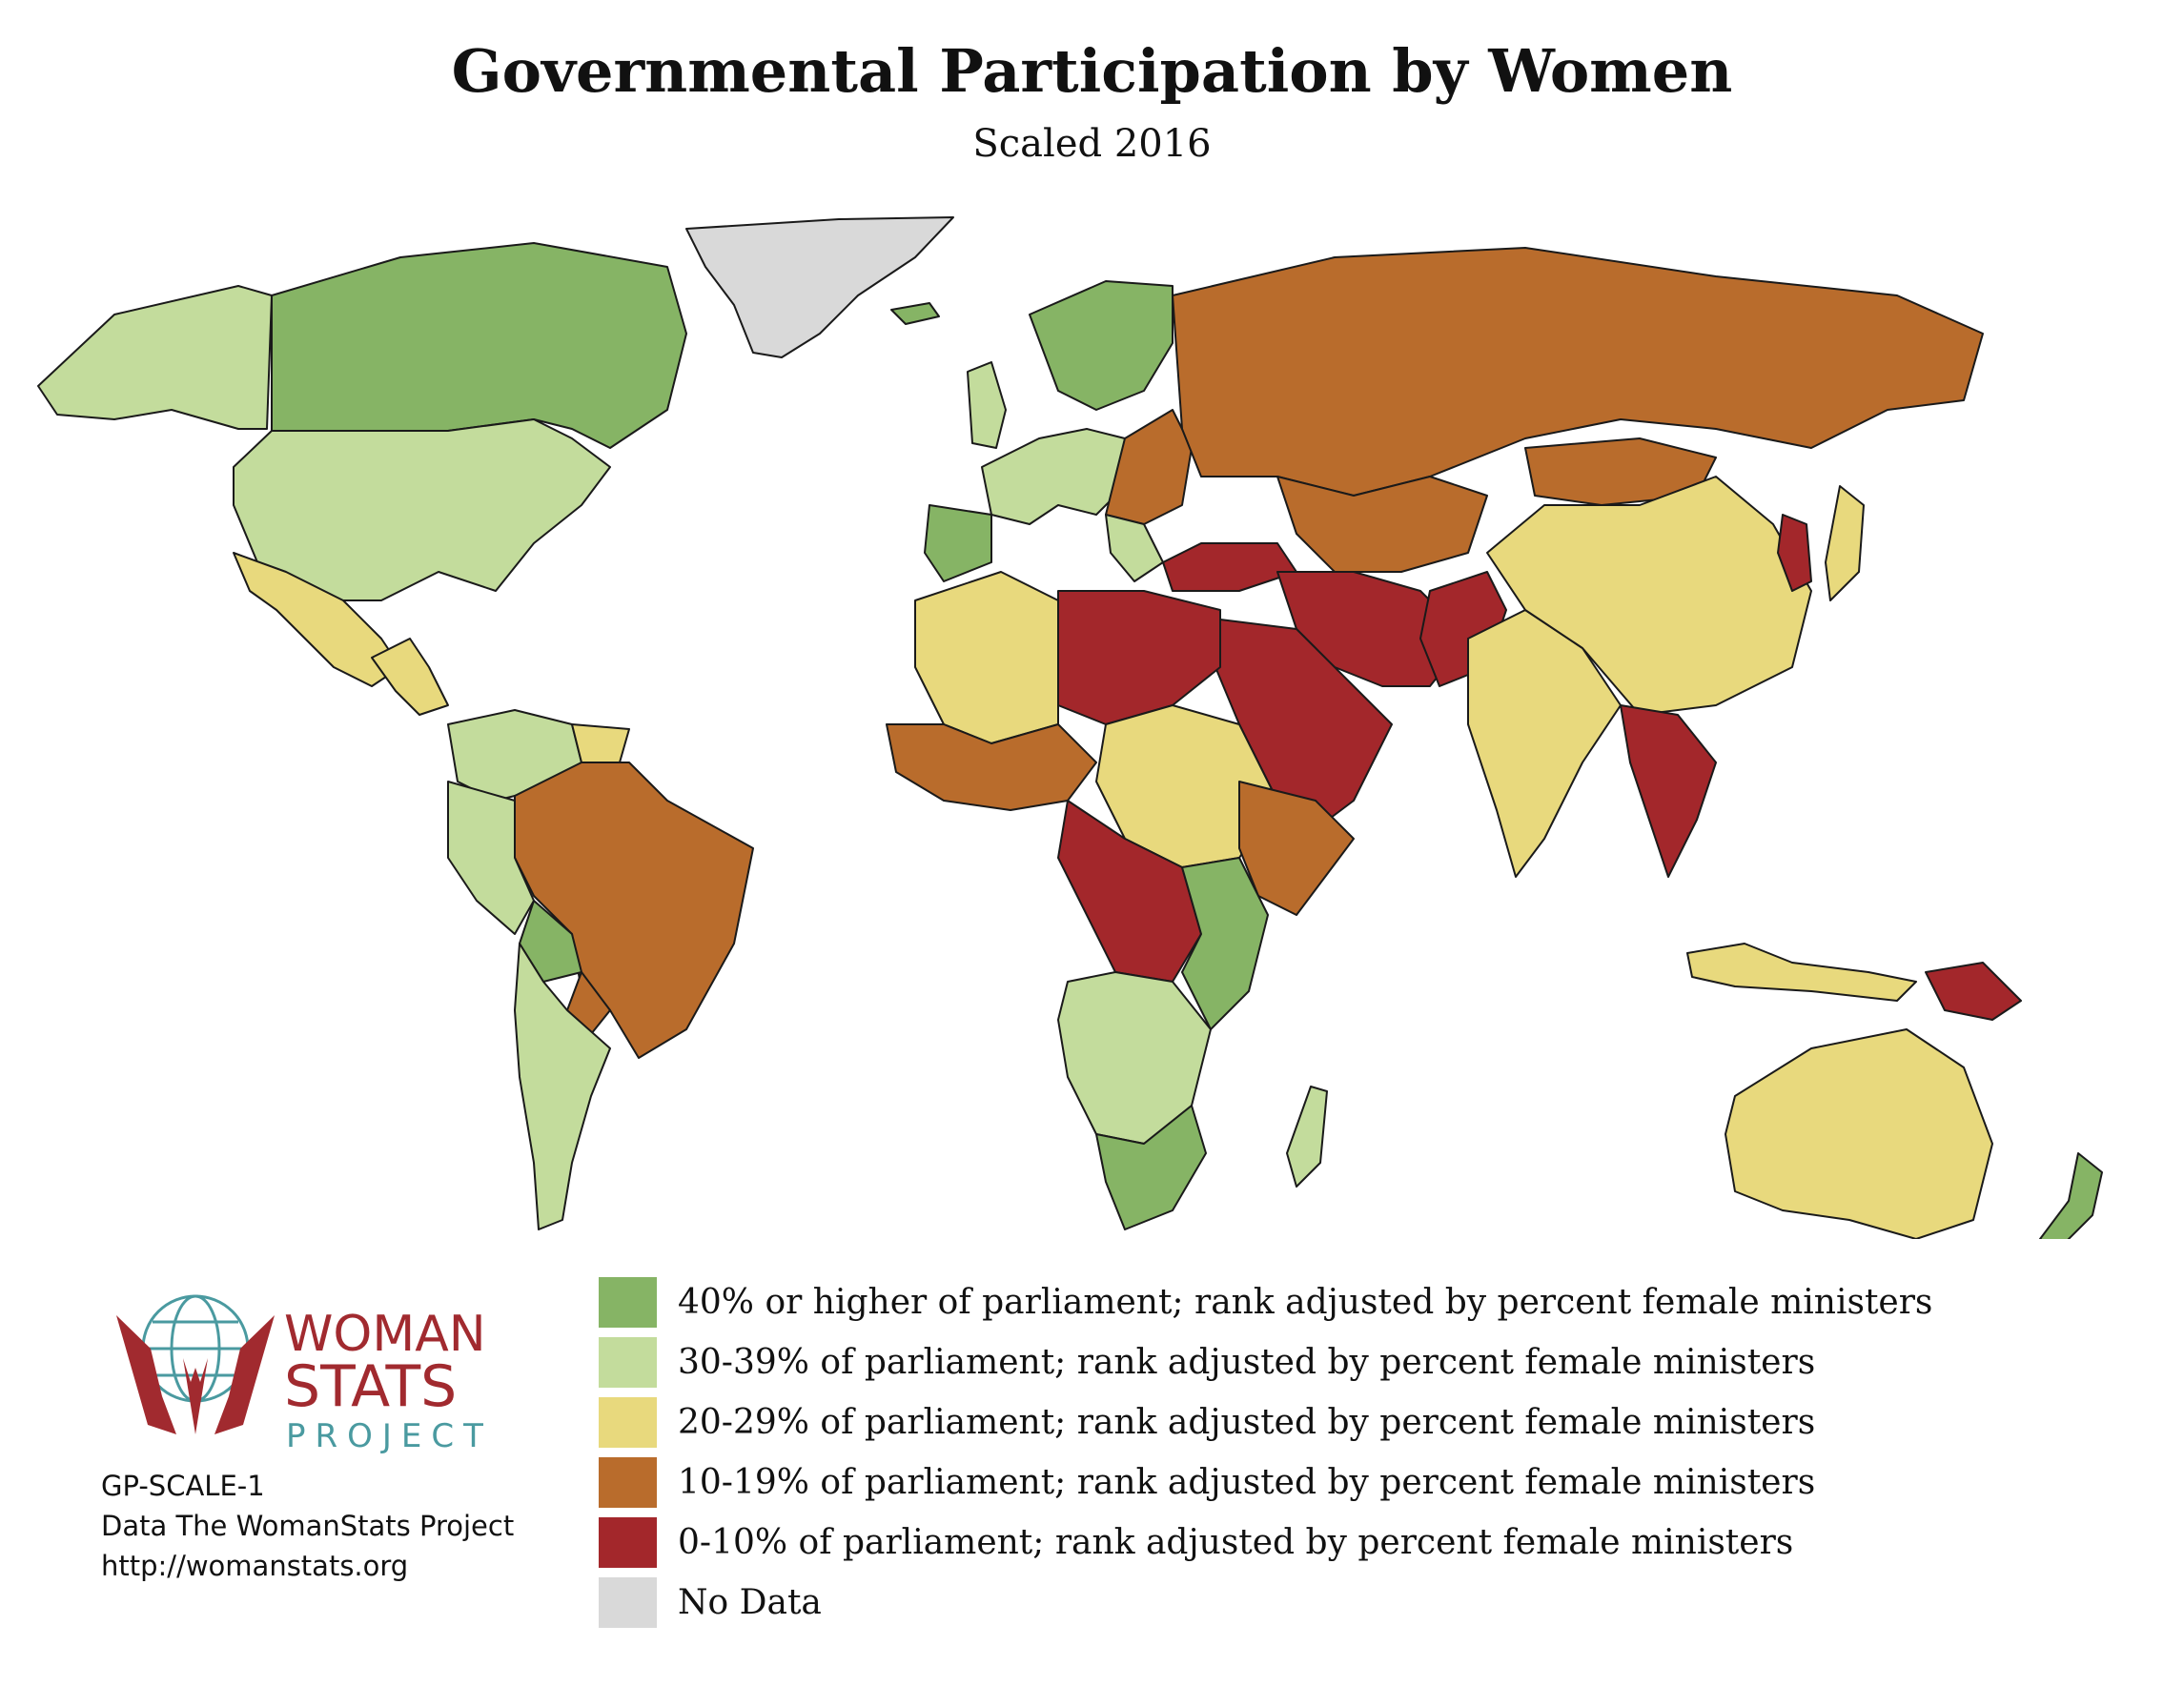  I want to click on region-peru, so click(491, 858).